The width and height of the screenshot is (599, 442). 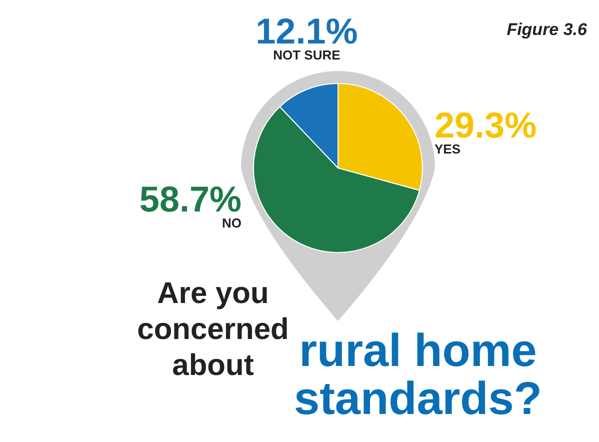 I want to click on text: rural home standards?, so click(x=418, y=374).